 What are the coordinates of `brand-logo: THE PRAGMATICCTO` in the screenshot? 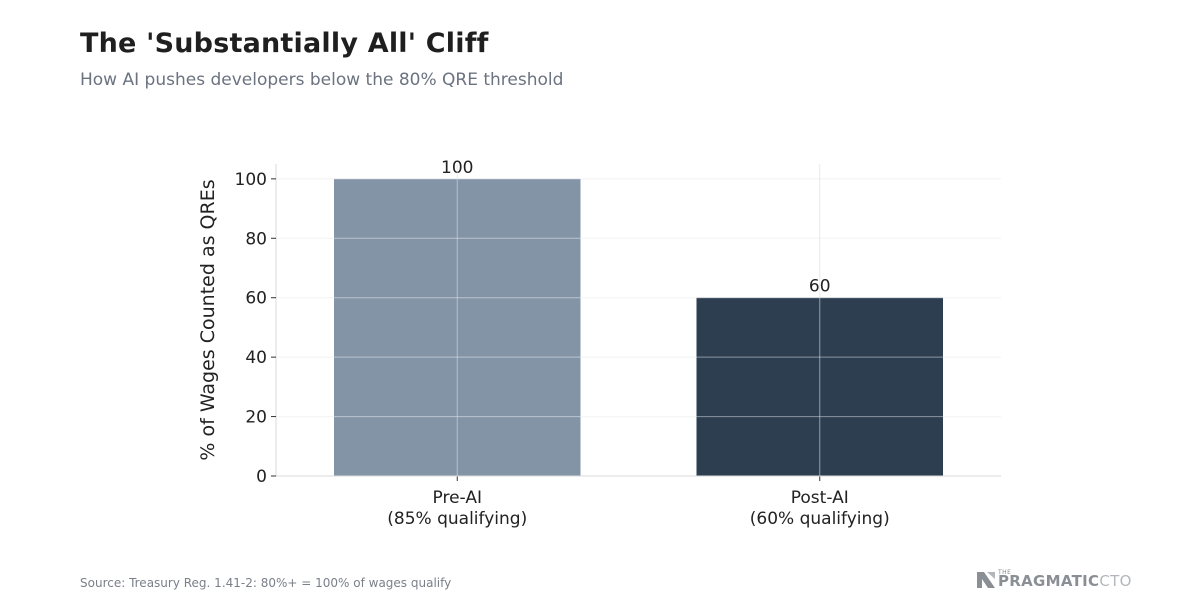 It's located at (1053, 578).